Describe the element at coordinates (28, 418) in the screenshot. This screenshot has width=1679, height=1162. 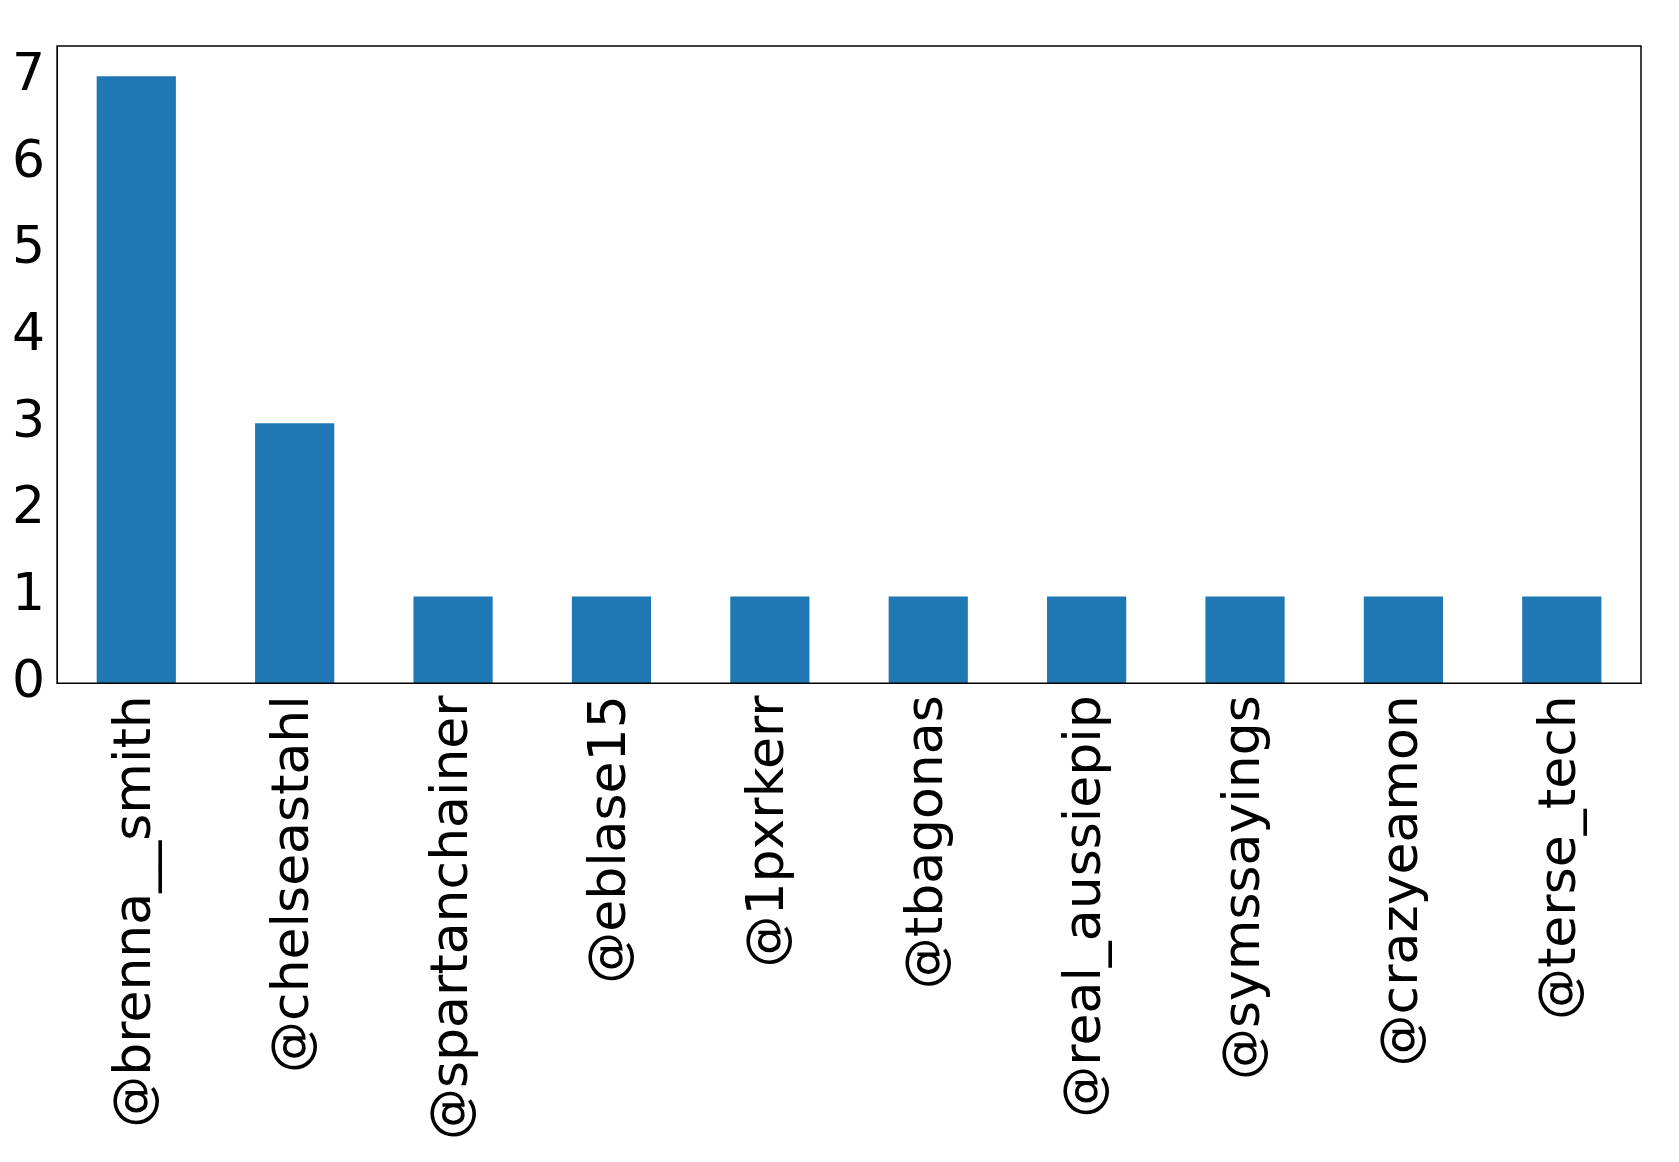
I see `y-tick-label: 3` at that location.